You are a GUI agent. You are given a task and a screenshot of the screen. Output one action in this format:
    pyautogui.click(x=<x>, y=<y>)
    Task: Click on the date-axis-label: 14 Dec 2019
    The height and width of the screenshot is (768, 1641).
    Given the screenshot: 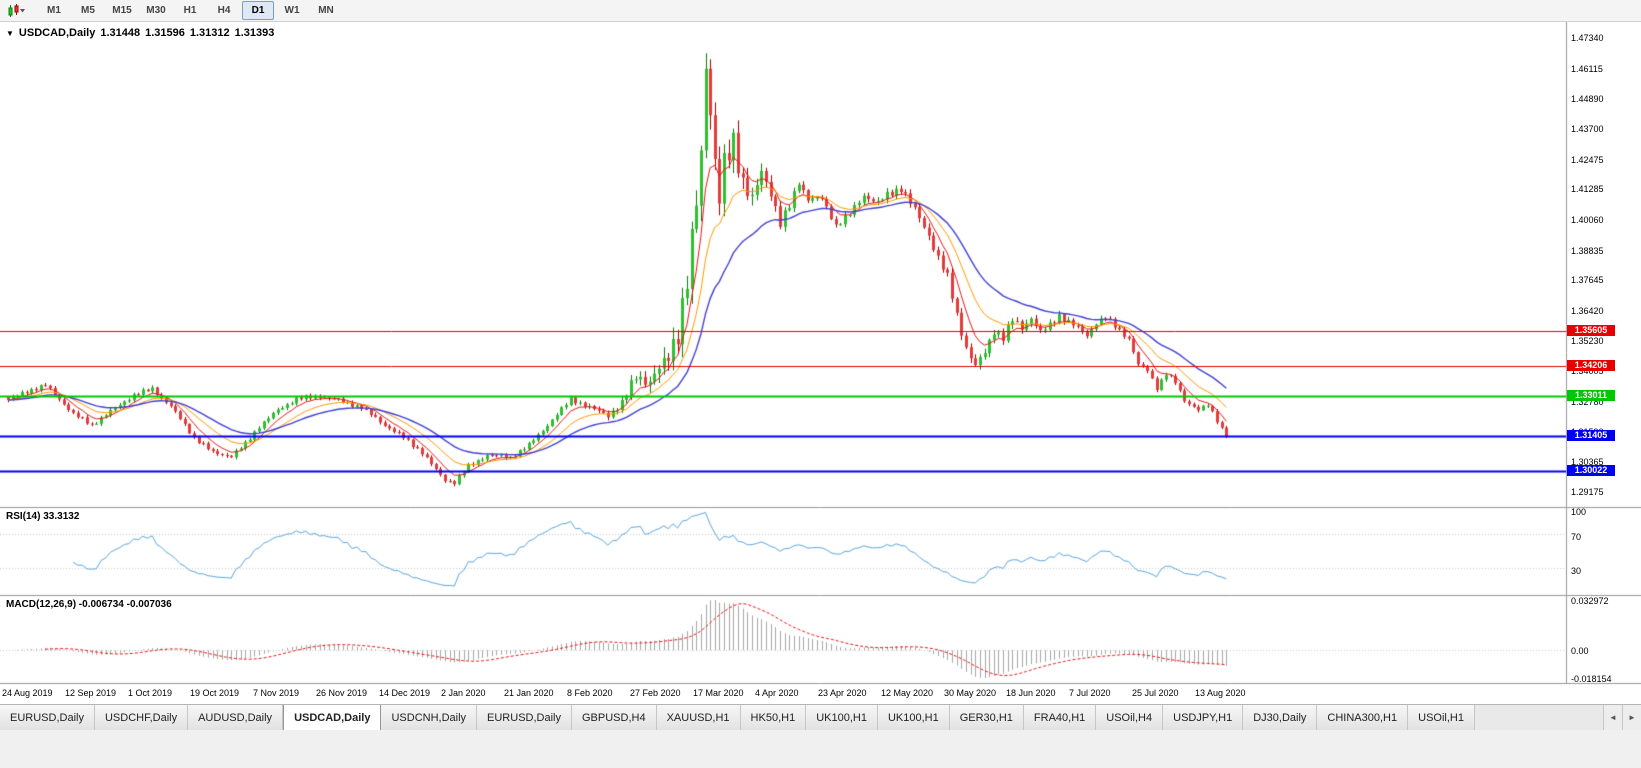 What is the action you would take?
    pyautogui.click(x=405, y=693)
    